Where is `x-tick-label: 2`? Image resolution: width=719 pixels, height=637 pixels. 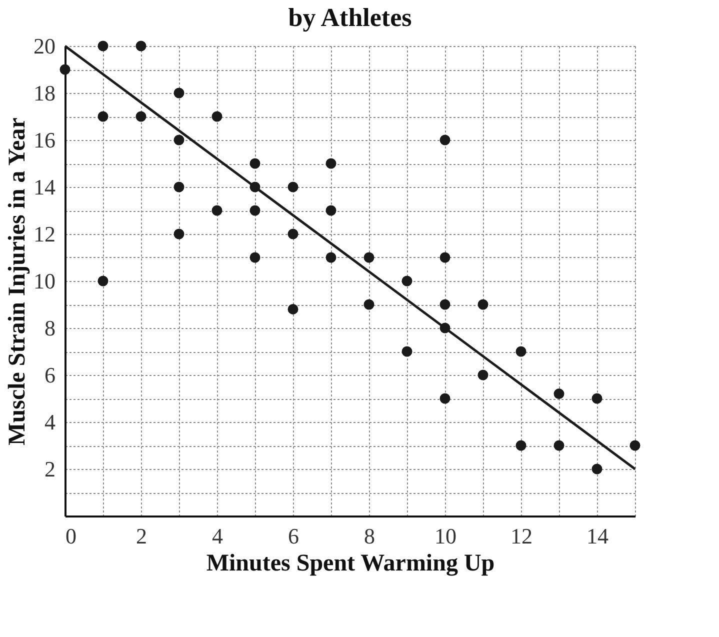
x-tick-label: 2 is located at coordinates (141, 536).